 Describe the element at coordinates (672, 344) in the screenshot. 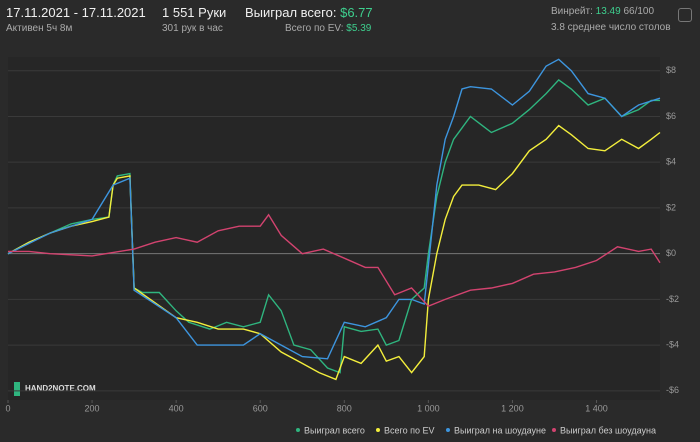

I see `y-tick-label: -$4` at that location.